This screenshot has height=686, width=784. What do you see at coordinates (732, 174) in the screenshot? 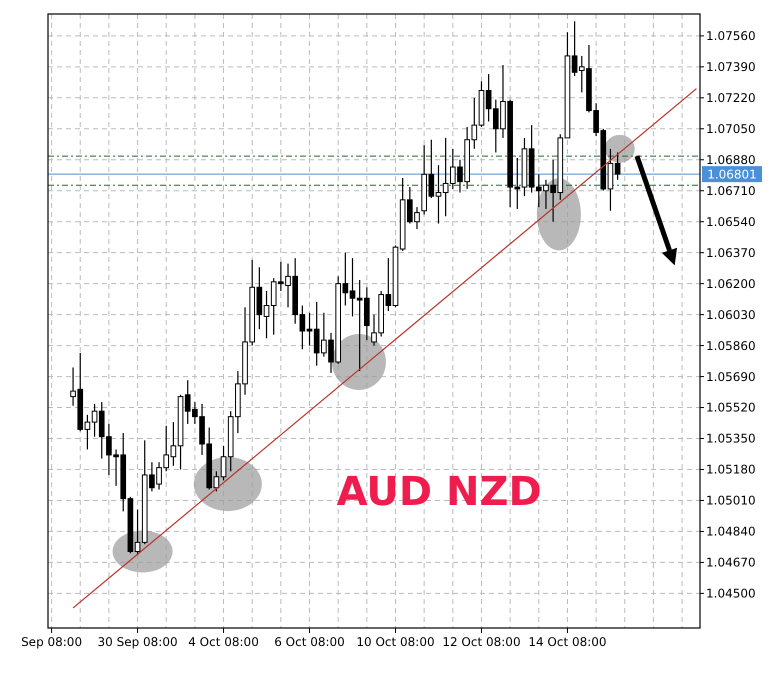
I see `ref-line-label: 1.06801` at bounding box center [732, 174].